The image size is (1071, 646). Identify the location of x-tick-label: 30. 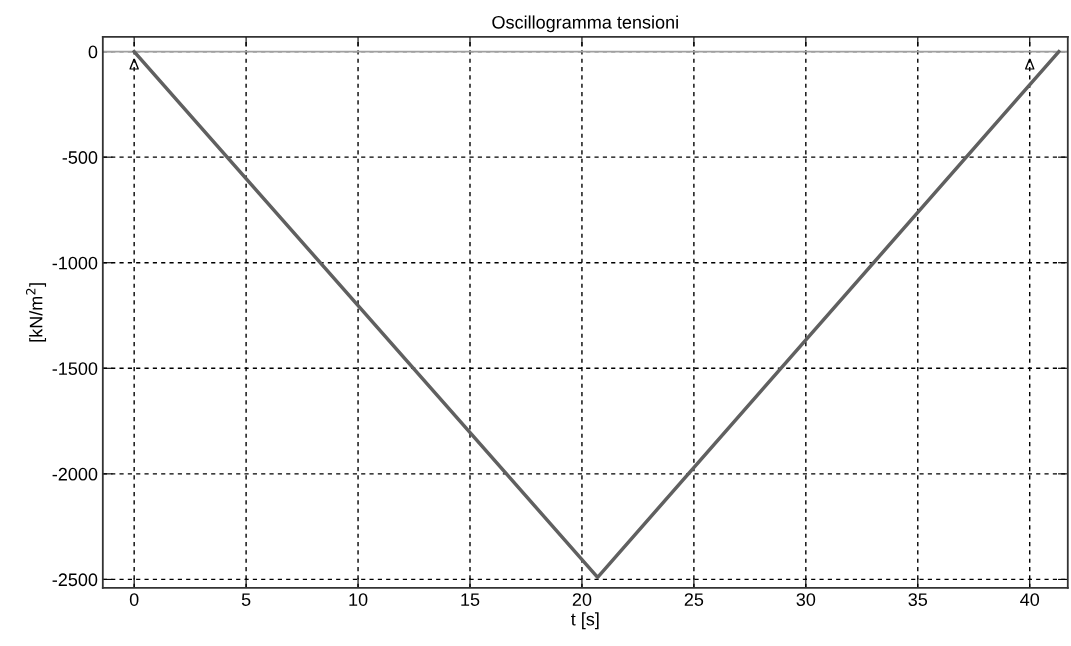
(806, 599).